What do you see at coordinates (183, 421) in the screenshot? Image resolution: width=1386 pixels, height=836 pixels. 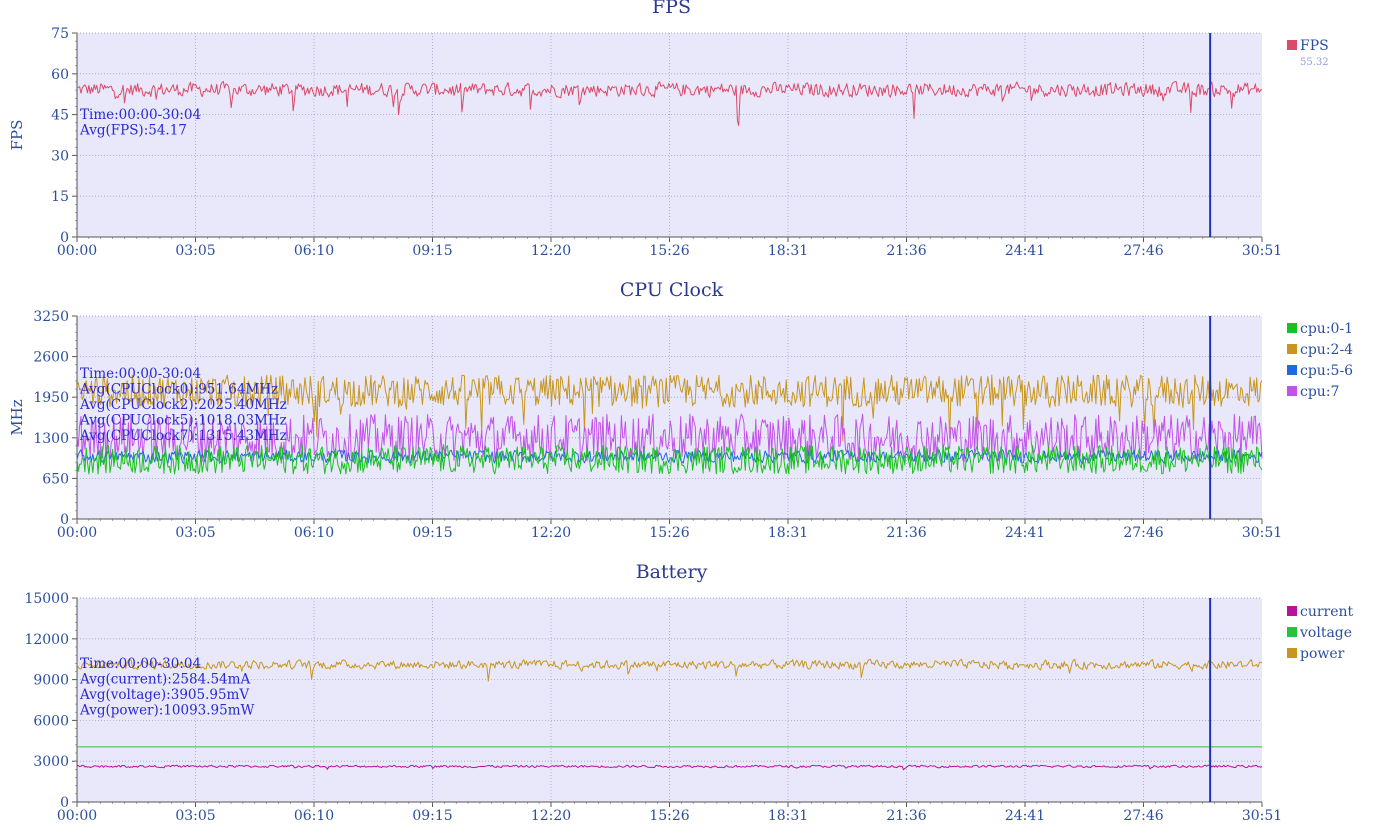 I see `overlay-stat-line: Avg(CPUClock5):1018.03MHz` at bounding box center [183, 421].